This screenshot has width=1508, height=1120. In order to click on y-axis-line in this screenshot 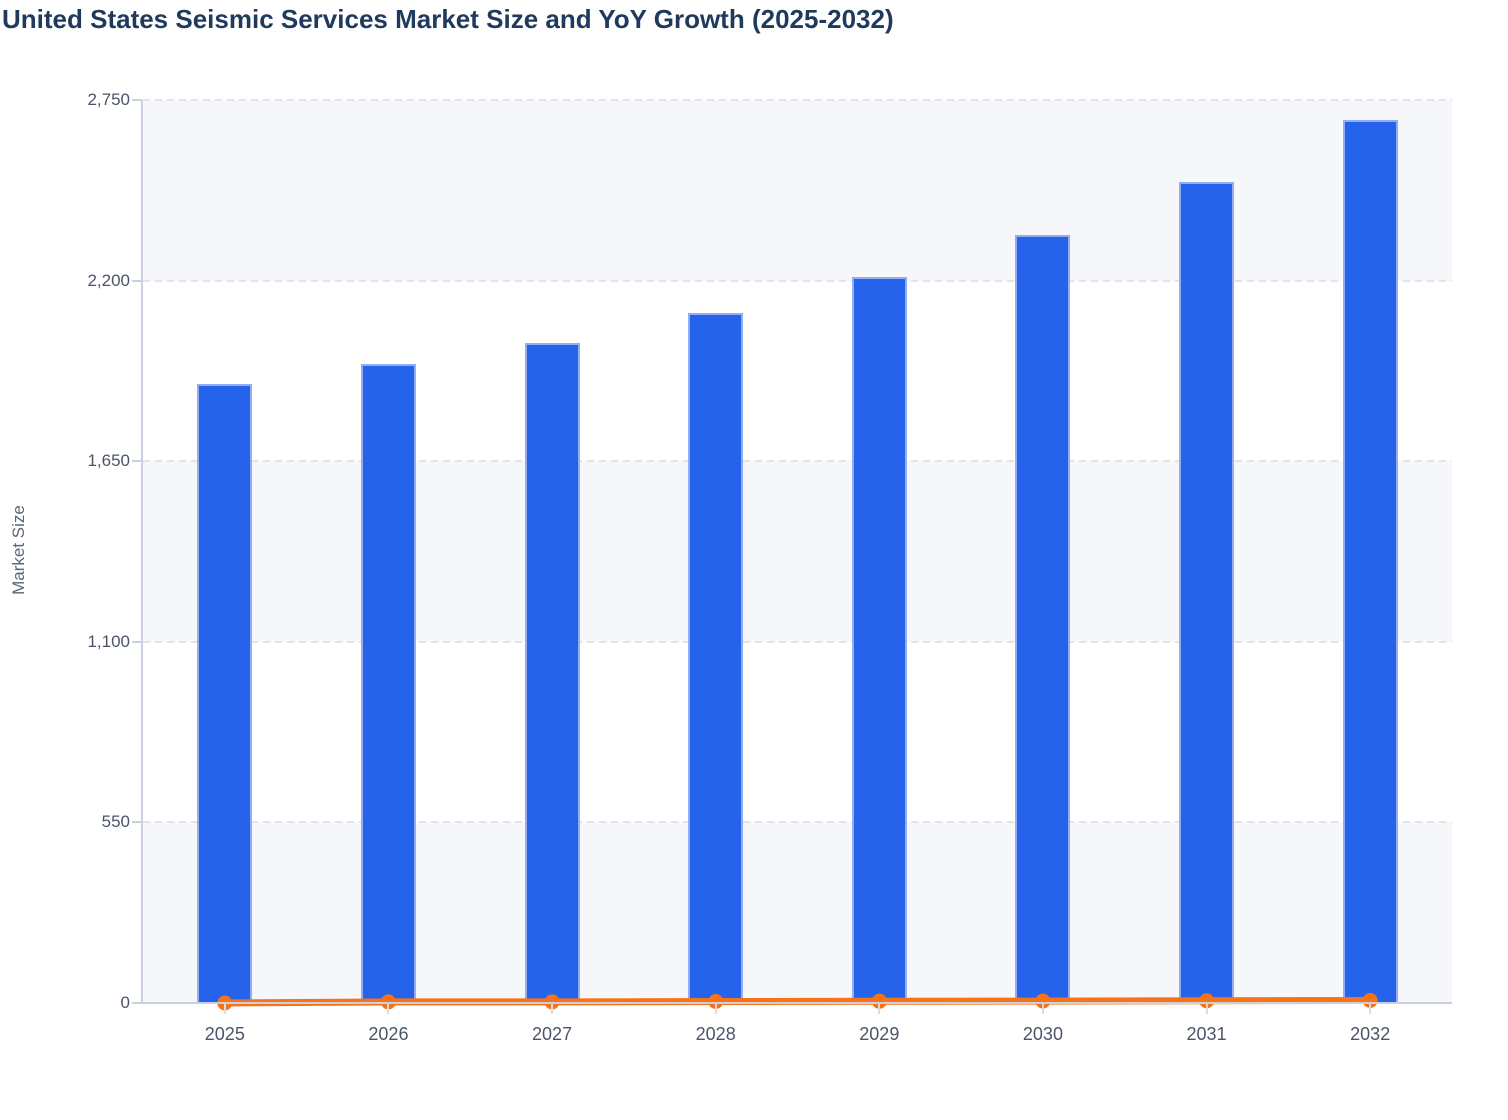, I will do `click(142, 552)`.